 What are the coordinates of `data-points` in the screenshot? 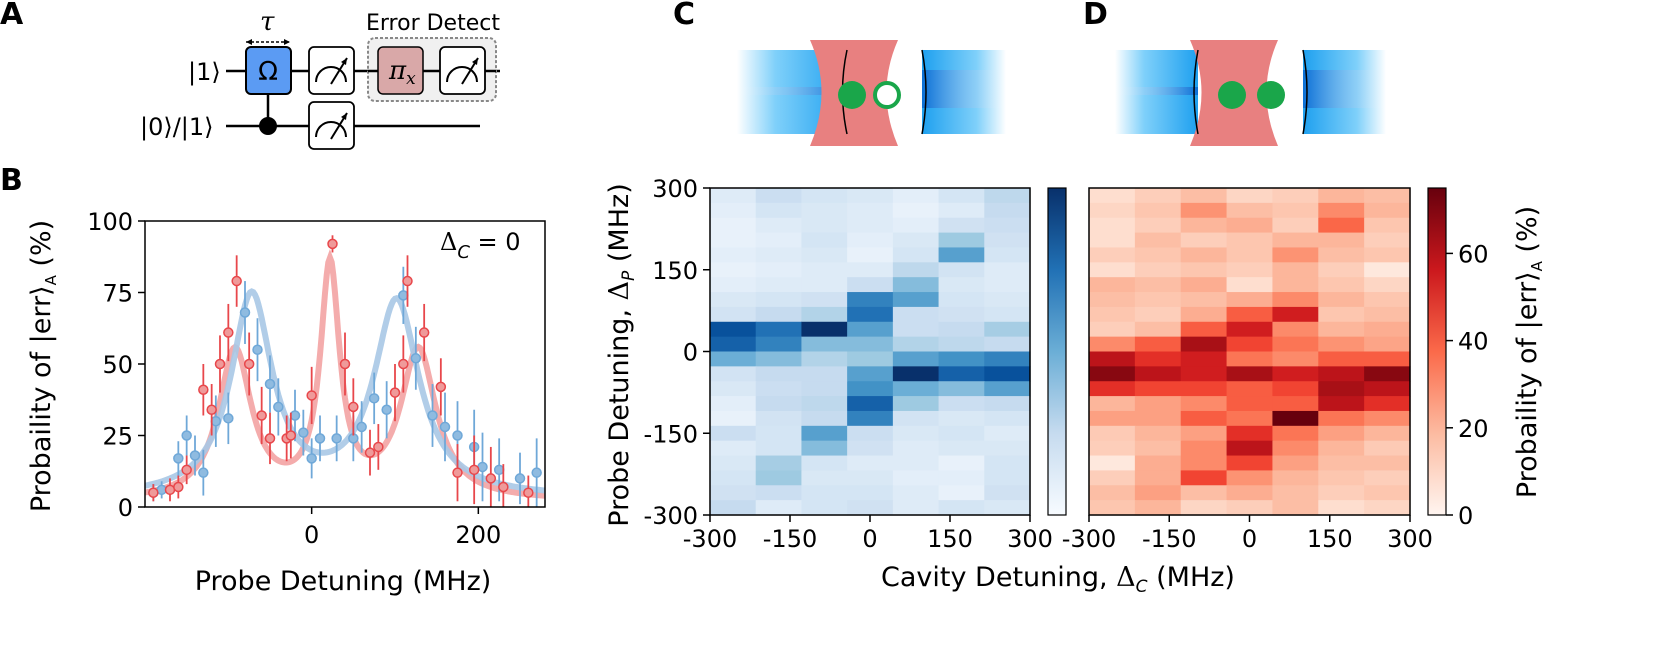 It's located at (345, 371).